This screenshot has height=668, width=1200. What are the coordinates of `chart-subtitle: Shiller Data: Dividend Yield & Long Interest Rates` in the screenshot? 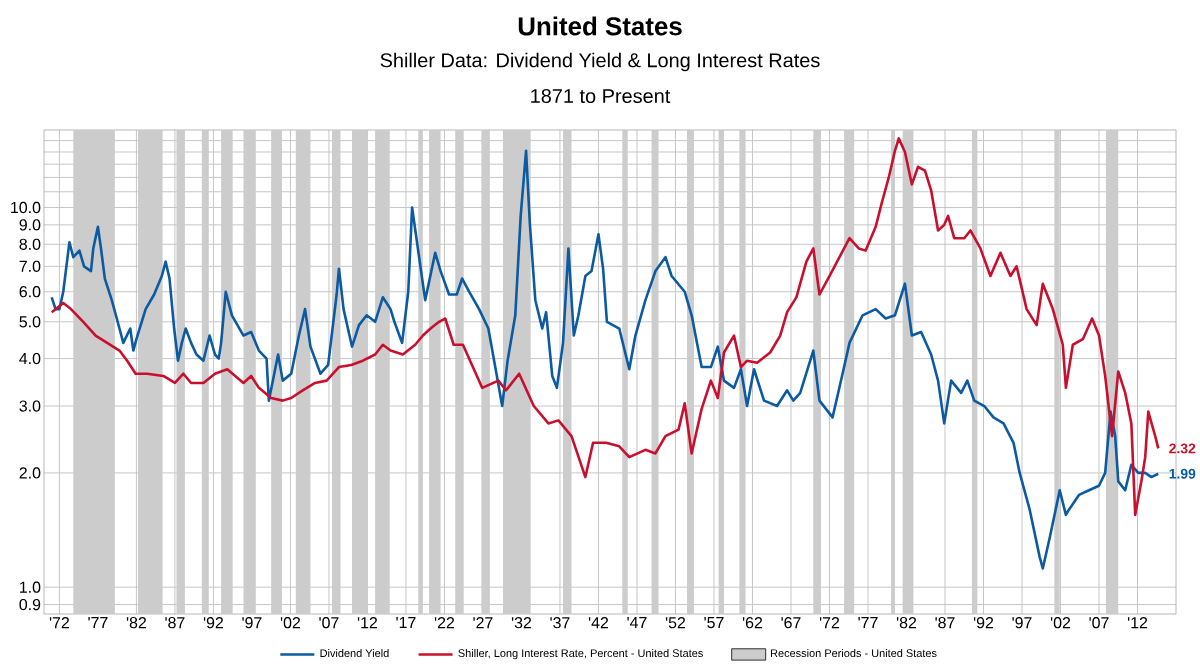 It's located at (600, 62).